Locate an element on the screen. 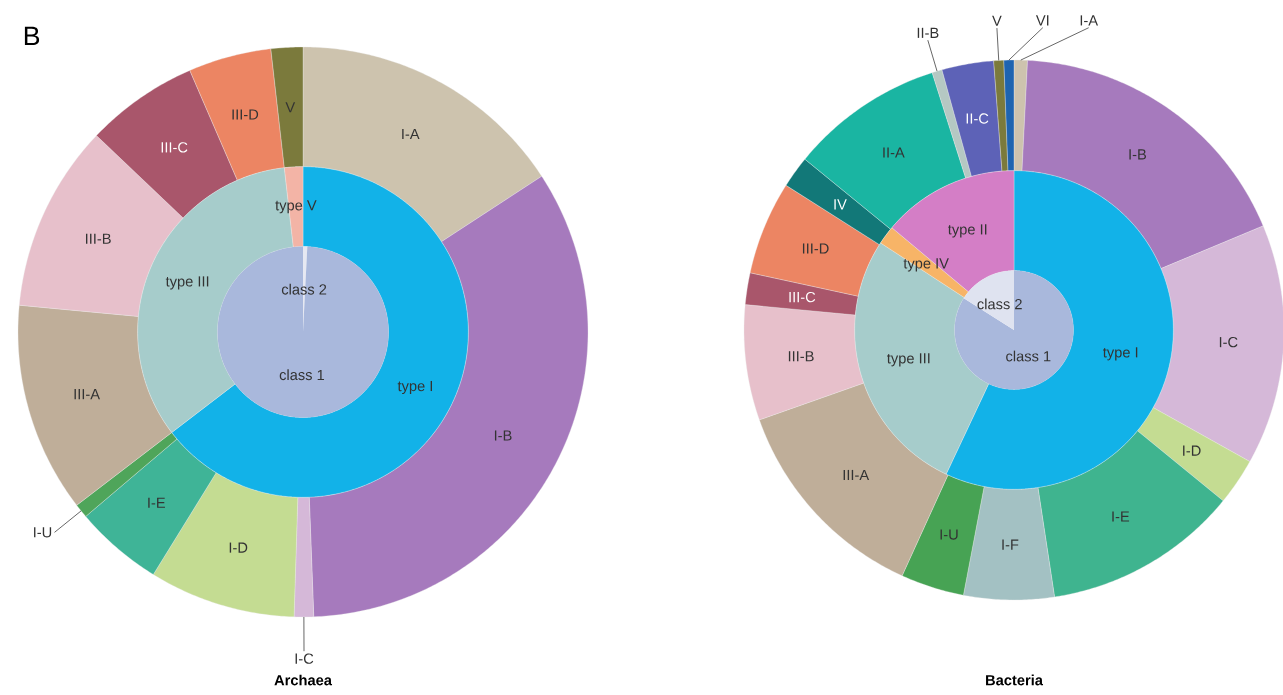  slice-label: type IV is located at coordinates (926, 265).